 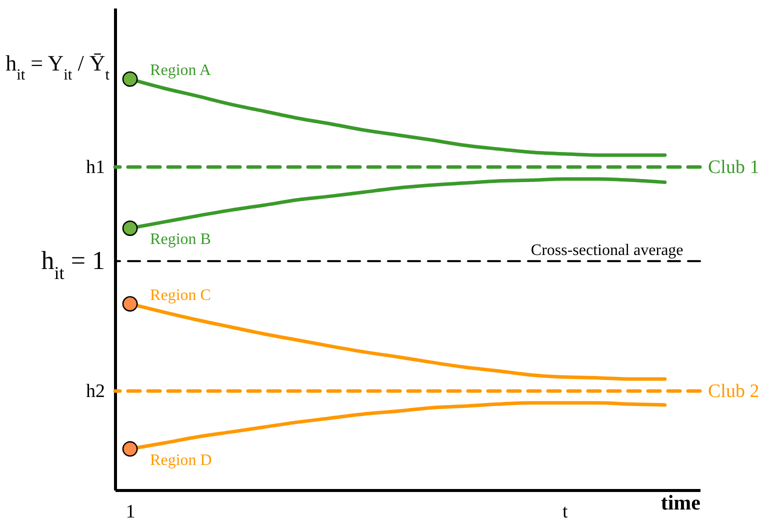 What do you see at coordinates (565, 512) in the screenshot?
I see `x-tick-label: t` at bounding box center [565, 512].